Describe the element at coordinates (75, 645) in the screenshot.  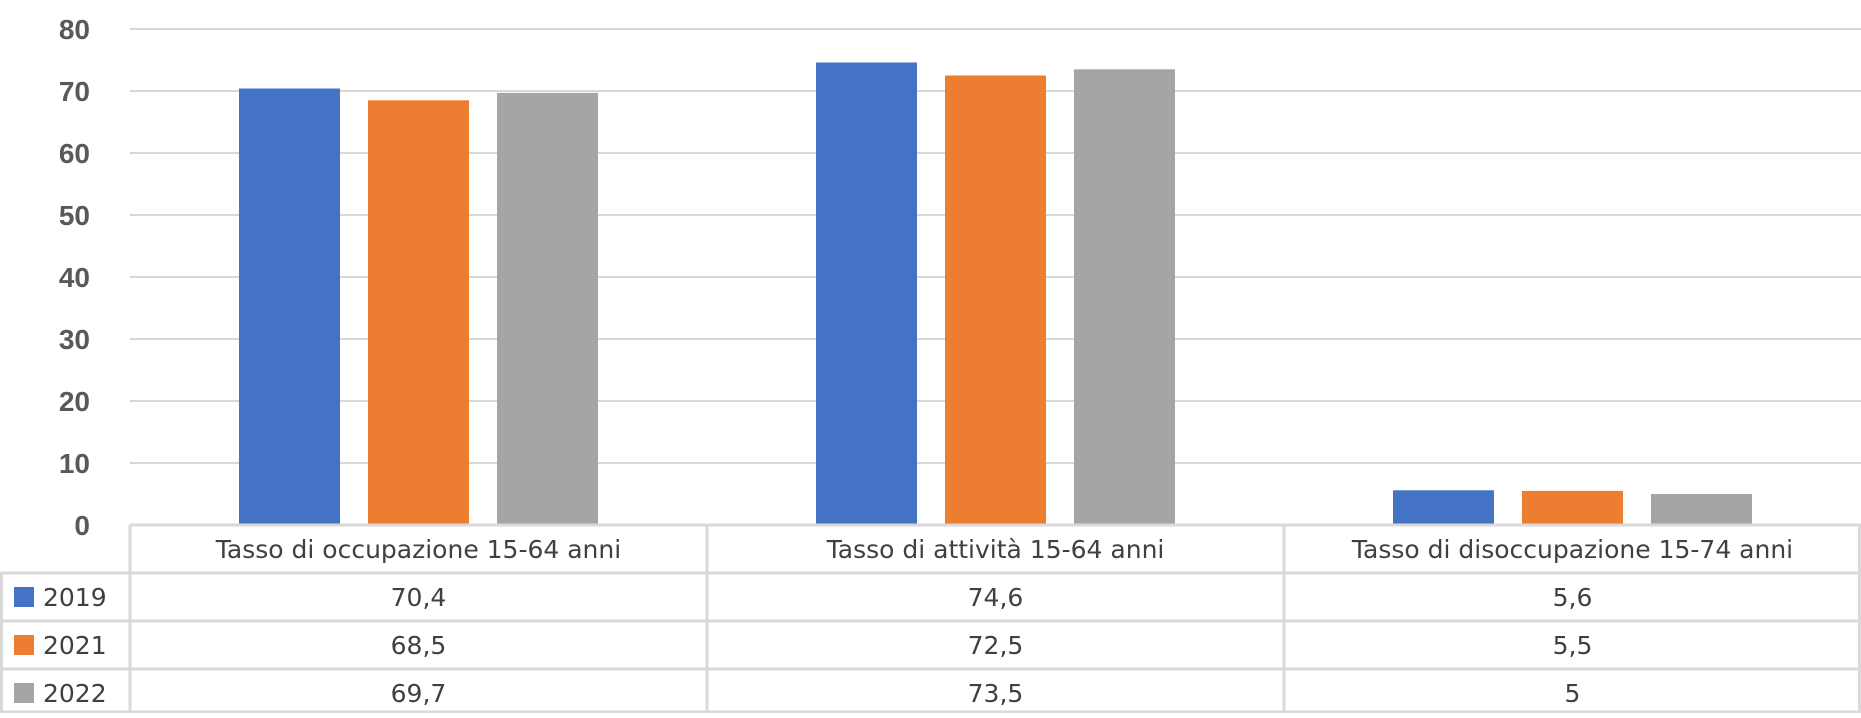
I see `legend-label-2021: 2021` at that location.